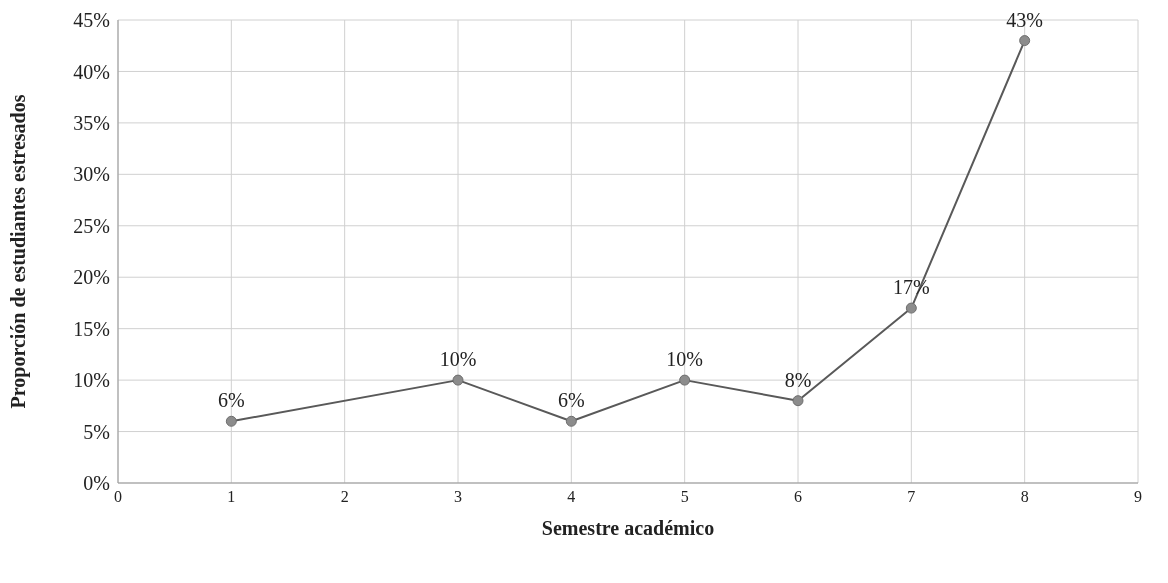 This screenshot has width=1168, height=583. What do you see at coordinates (91, 122) in the screenshot?
I see `y-tick-label: 35%` at bounding box center [91, 122].